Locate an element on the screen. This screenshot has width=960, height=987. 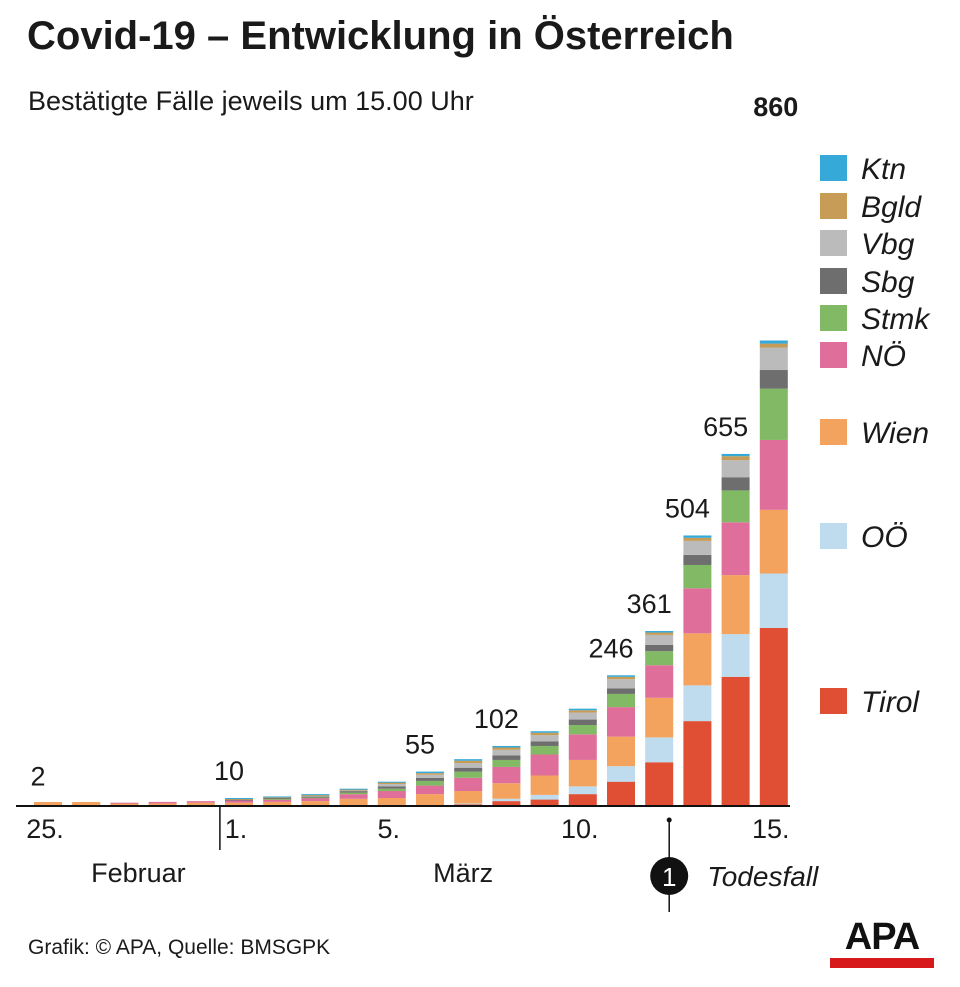
total-label-10: 55 is located at coordinates (420, 745).